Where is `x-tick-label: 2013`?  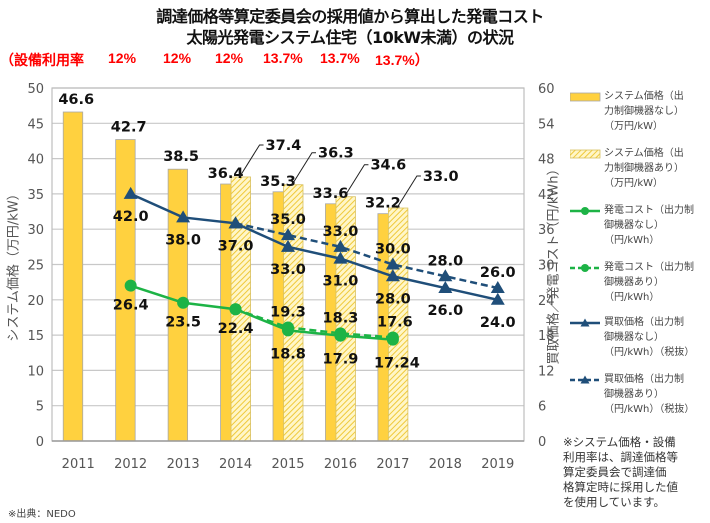
x-tick-label: 2013 is located at coordinates (183, 464).